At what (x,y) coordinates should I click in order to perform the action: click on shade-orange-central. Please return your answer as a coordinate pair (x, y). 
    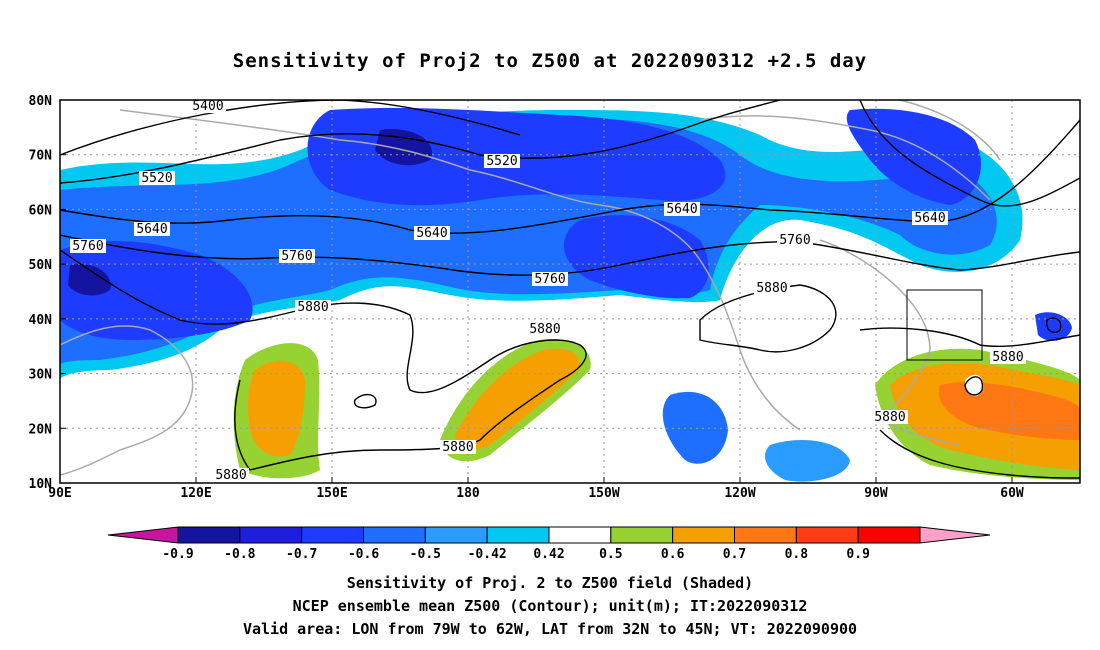
    Looking at the image, I should click on (517, 399).